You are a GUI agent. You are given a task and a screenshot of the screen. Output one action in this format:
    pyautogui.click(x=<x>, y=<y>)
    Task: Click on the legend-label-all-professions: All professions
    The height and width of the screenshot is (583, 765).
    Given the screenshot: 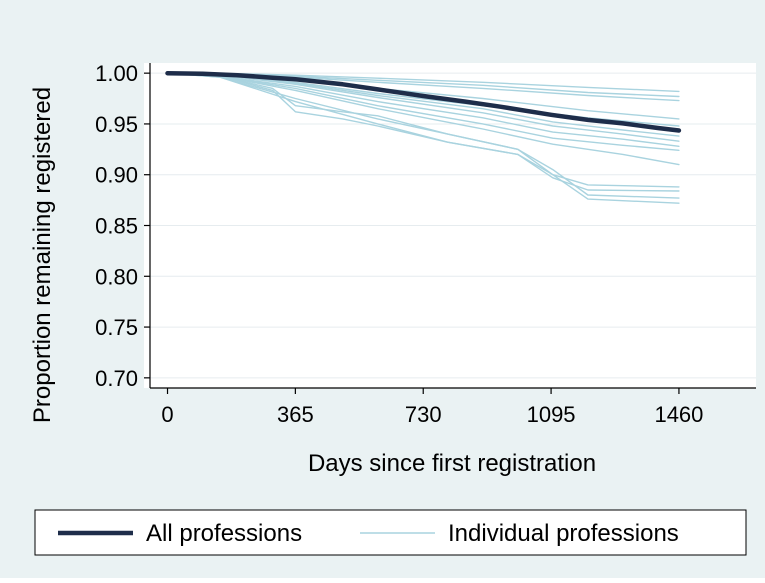 What is the action you would take?
    pyautogui.click(x=224, y=533)
    